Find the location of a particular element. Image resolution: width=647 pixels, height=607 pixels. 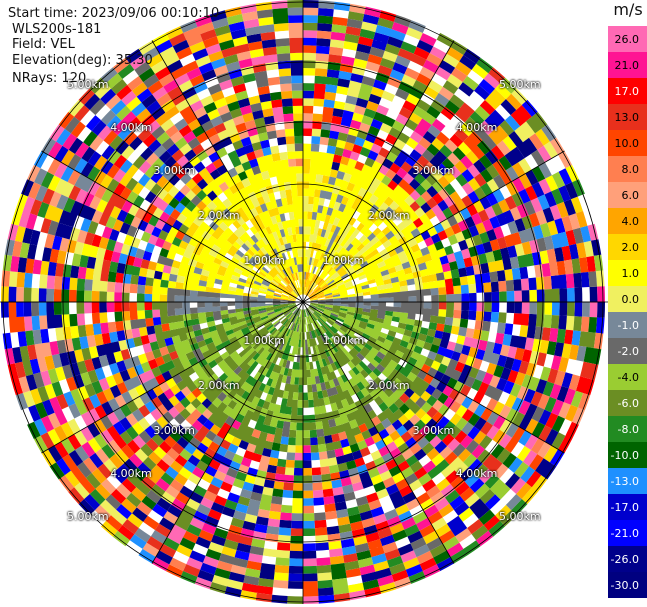

colorbar-tick-label: -2.0 is located at coordinates (628, 351).